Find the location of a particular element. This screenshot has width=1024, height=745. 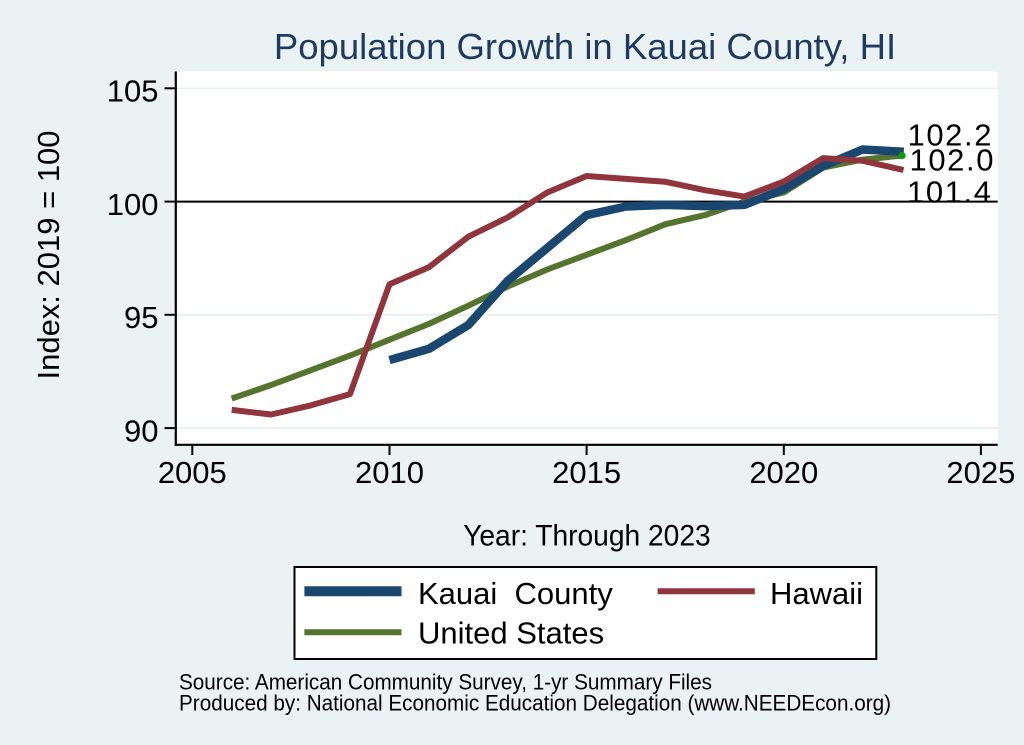

svg-text:Population Growth in Kauai Cou: Population Growth in Kauai County, HI is located at coordinates (585, 46).